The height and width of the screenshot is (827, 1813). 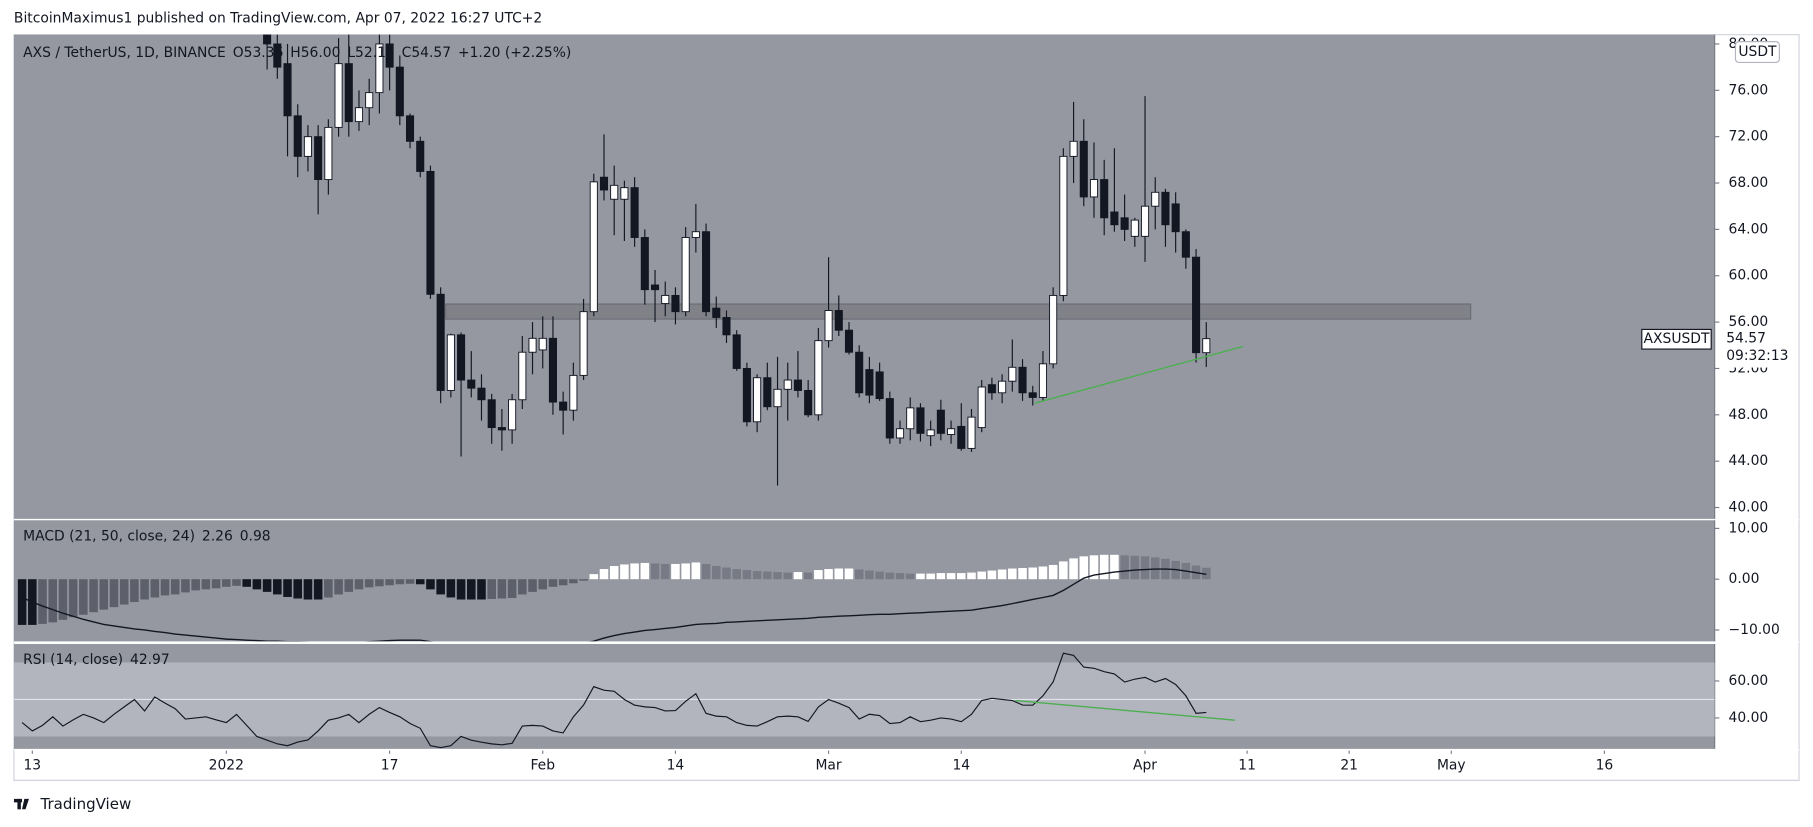 What do you see at coordinates (255, 536) in the screenshot?
I see `readout: 0.98` at bounding box center [255, 536].